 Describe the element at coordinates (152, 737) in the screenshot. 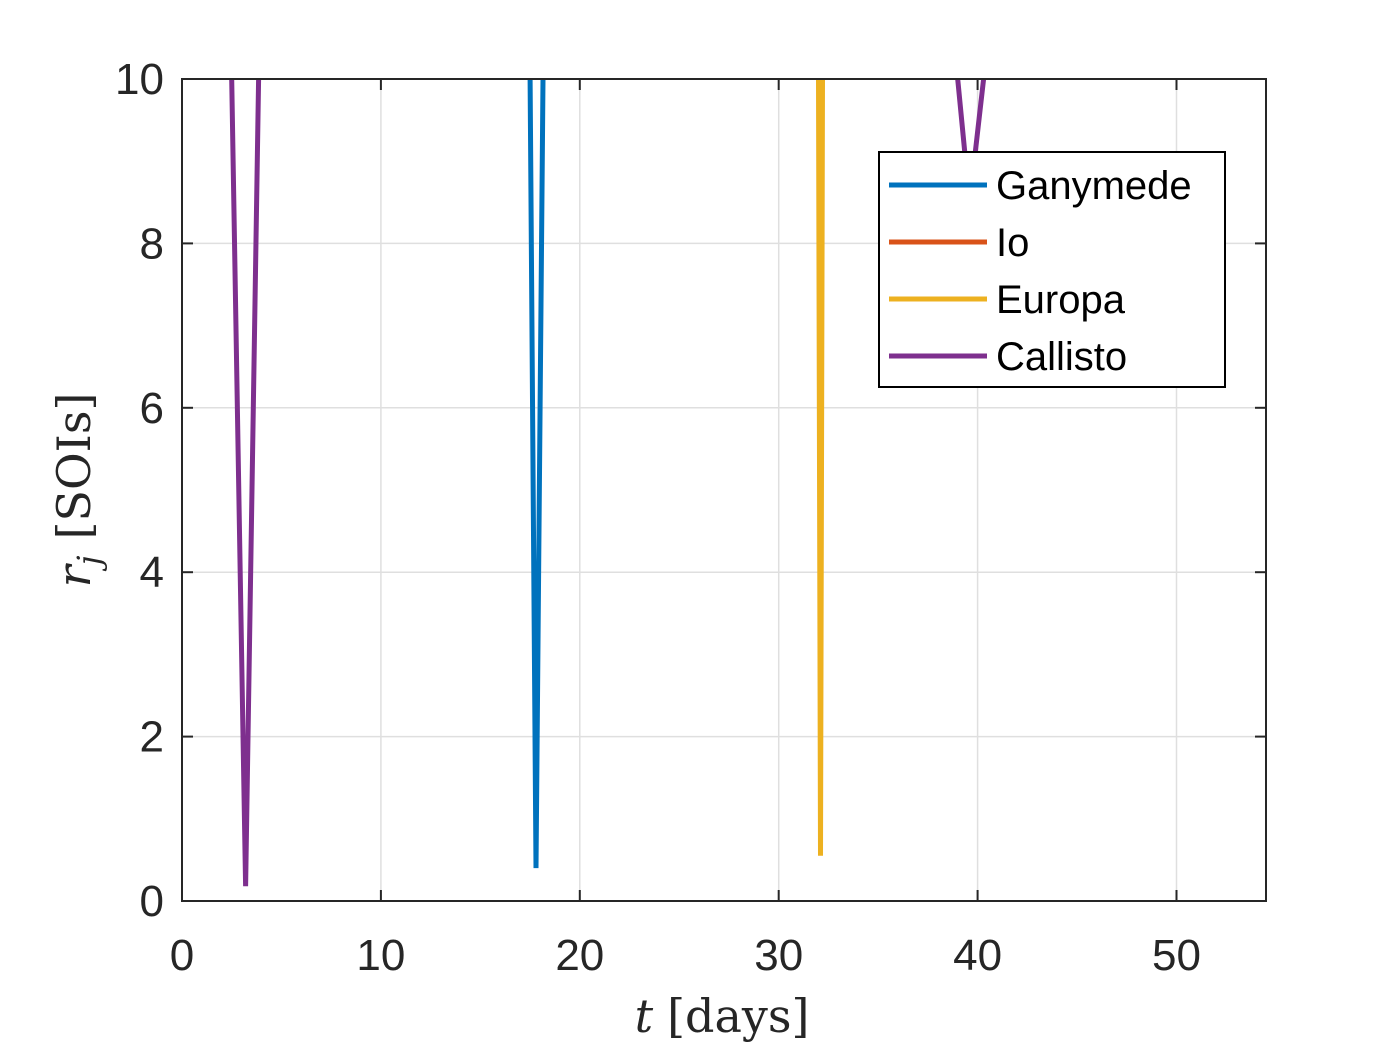

I see `y-tick-label: 2` at that location.